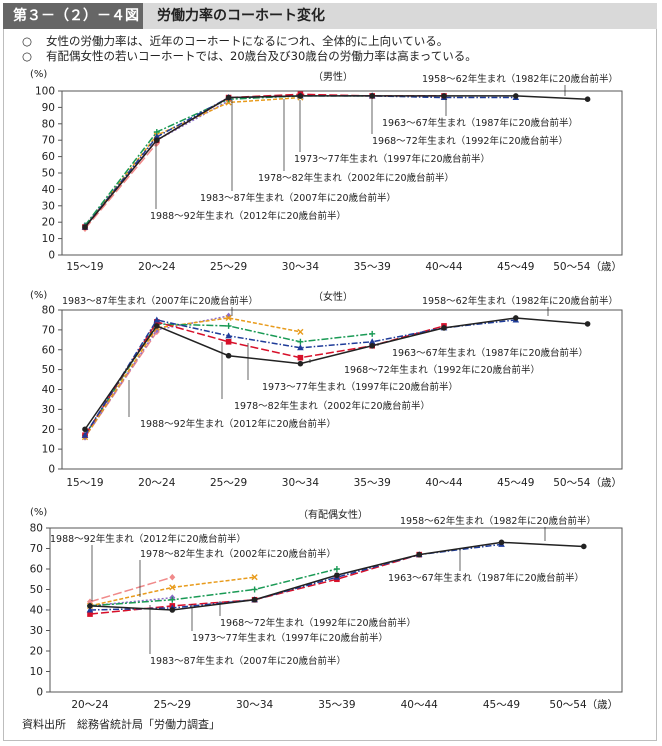 Image resolution: width=662 pixels, height=746 pixels. What do you see at coordinates (501, 705) in the screenshot?
I see `x-tick-label: 45～49` at bounding box center [501, 705].